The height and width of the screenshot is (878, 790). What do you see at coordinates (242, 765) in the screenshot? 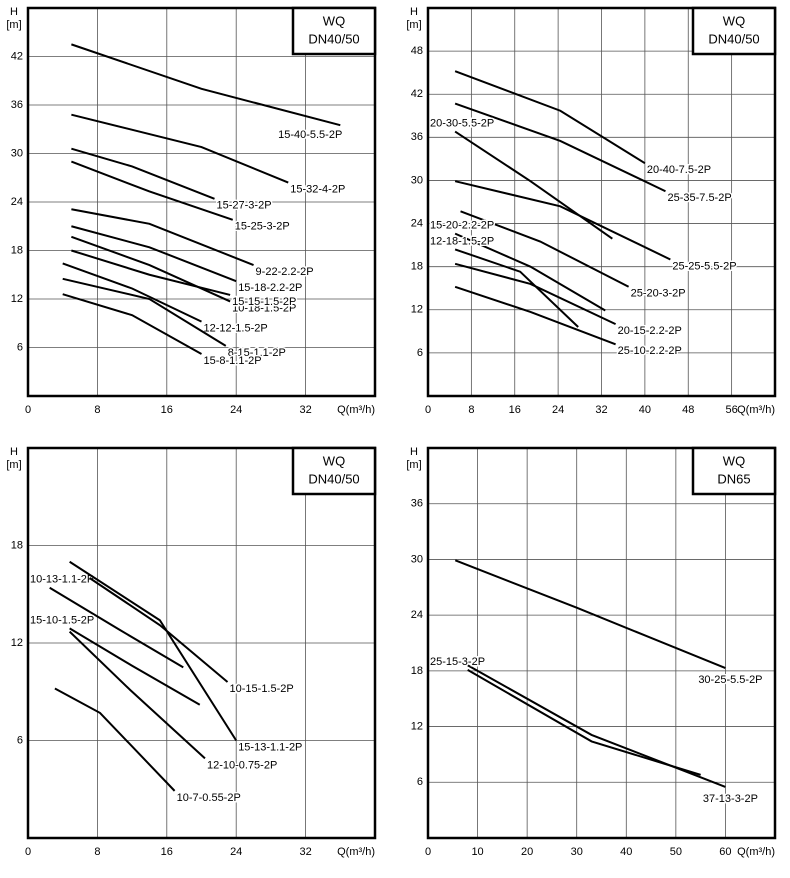
I see `curve-label: 12-10-0.75-2P` at bounding box center [242, 765].